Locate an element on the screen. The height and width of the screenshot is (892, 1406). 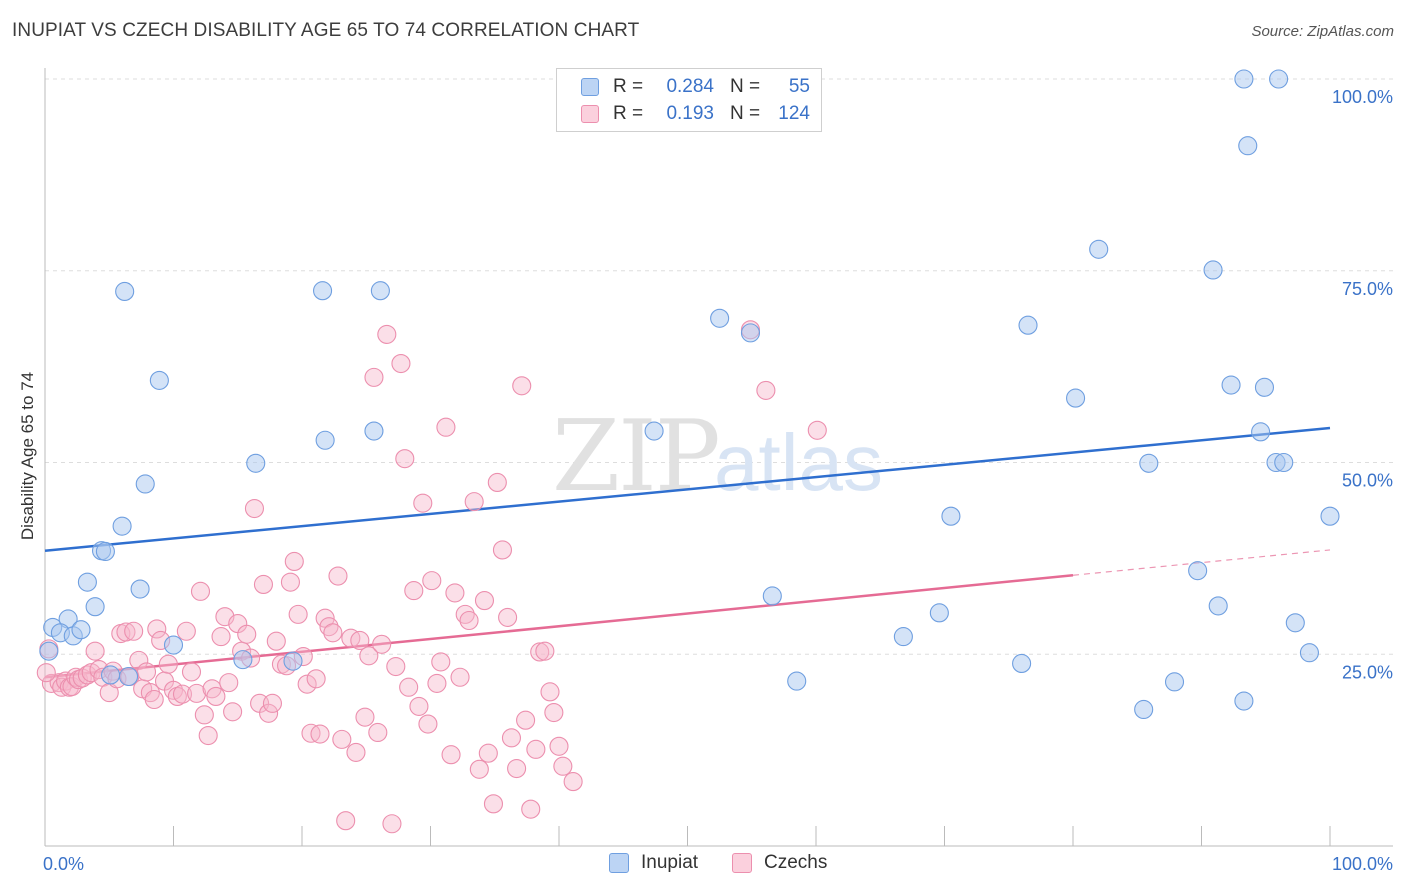
y-tick-label: 50.0% is located at coordinates (1367, 481).